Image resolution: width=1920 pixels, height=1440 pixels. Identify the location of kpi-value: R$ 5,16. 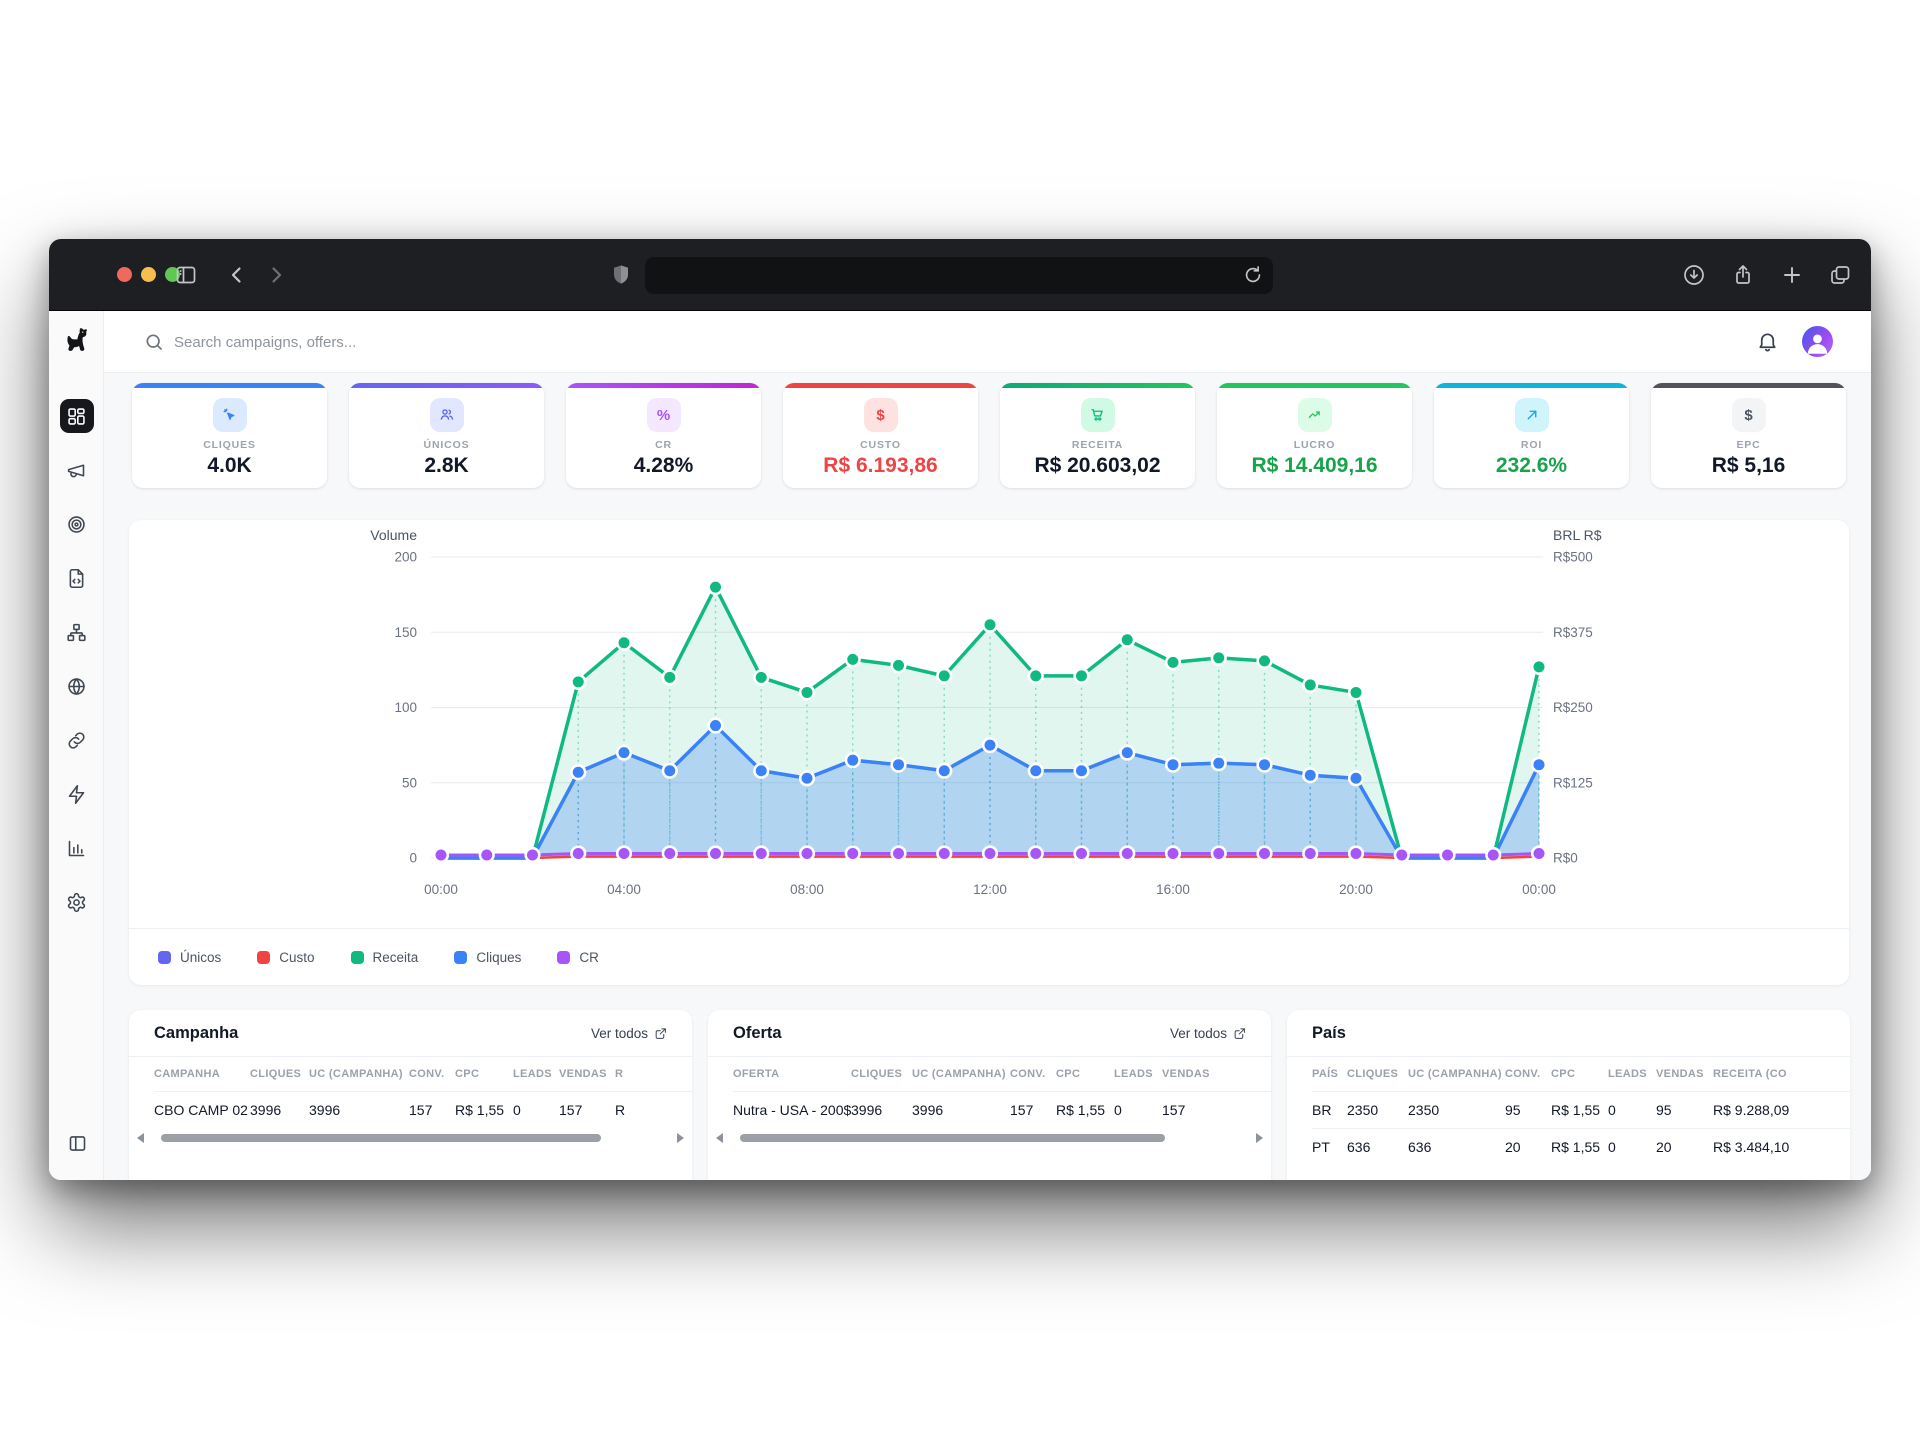
(1748, 465).